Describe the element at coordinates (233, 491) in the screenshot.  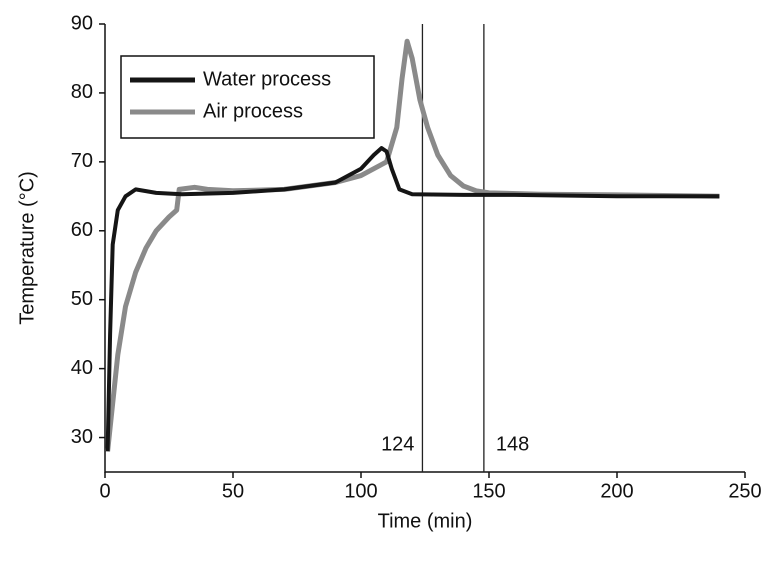
I see `x-tick-label: 50` at that location.